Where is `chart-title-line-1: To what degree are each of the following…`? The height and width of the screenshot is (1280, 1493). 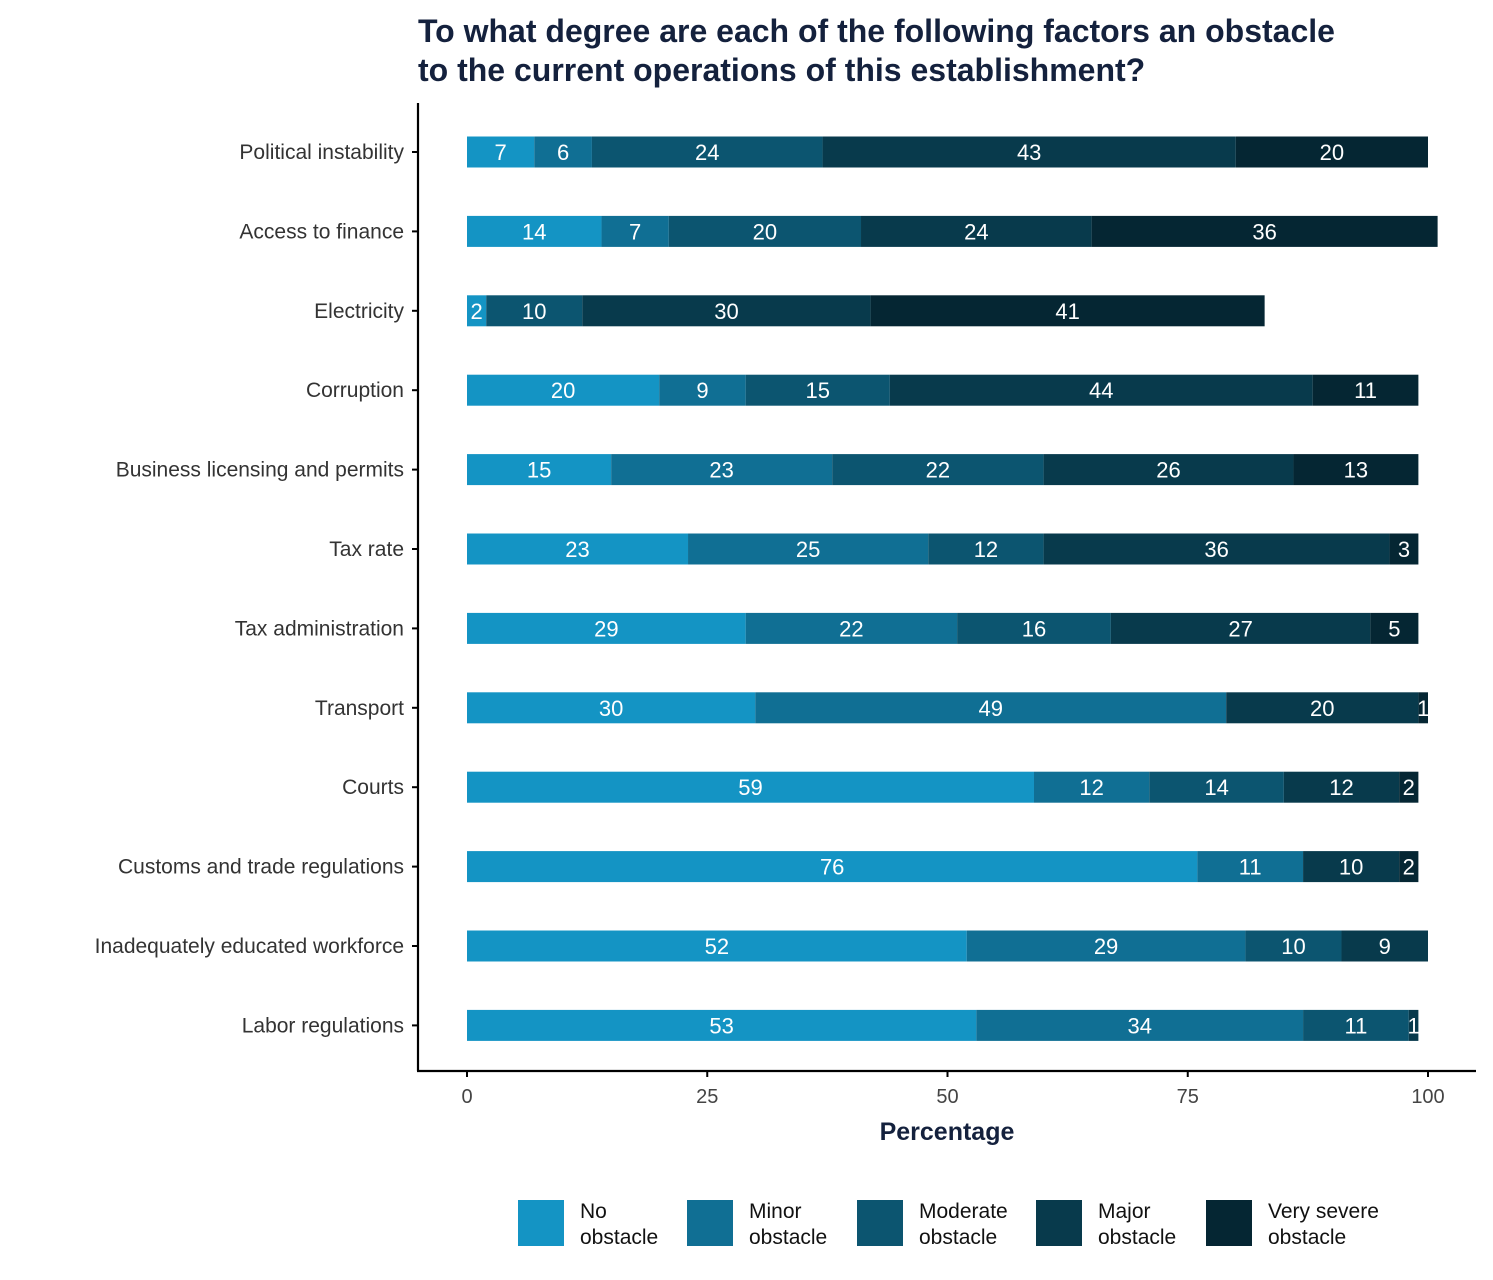
chart-title-line-1: To what degree are each of the following… is located at coordinates (876, 31).